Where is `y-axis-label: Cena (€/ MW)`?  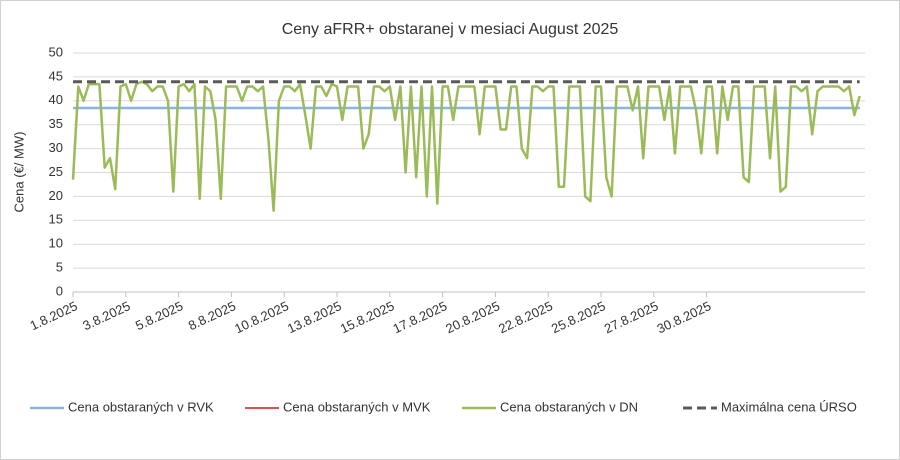 y-axis-label: Cena (€/ MW) is located at coordinates (18, 172).